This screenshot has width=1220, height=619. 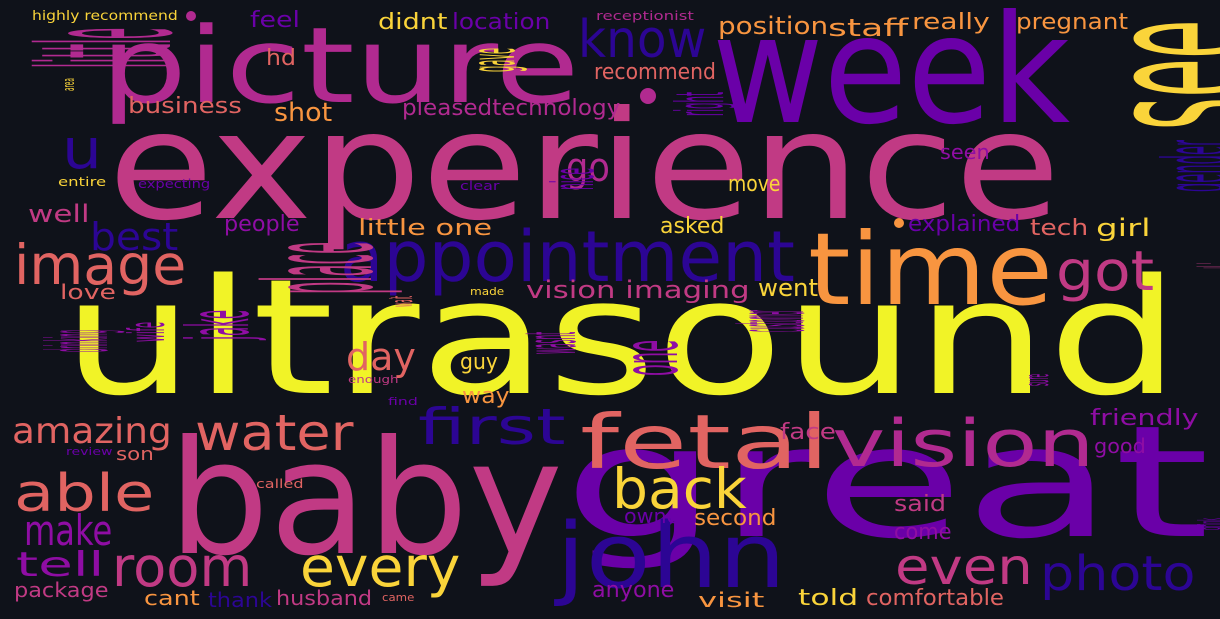 I want to click on word-wasnt: wasnt, so click(x=551, y=342).